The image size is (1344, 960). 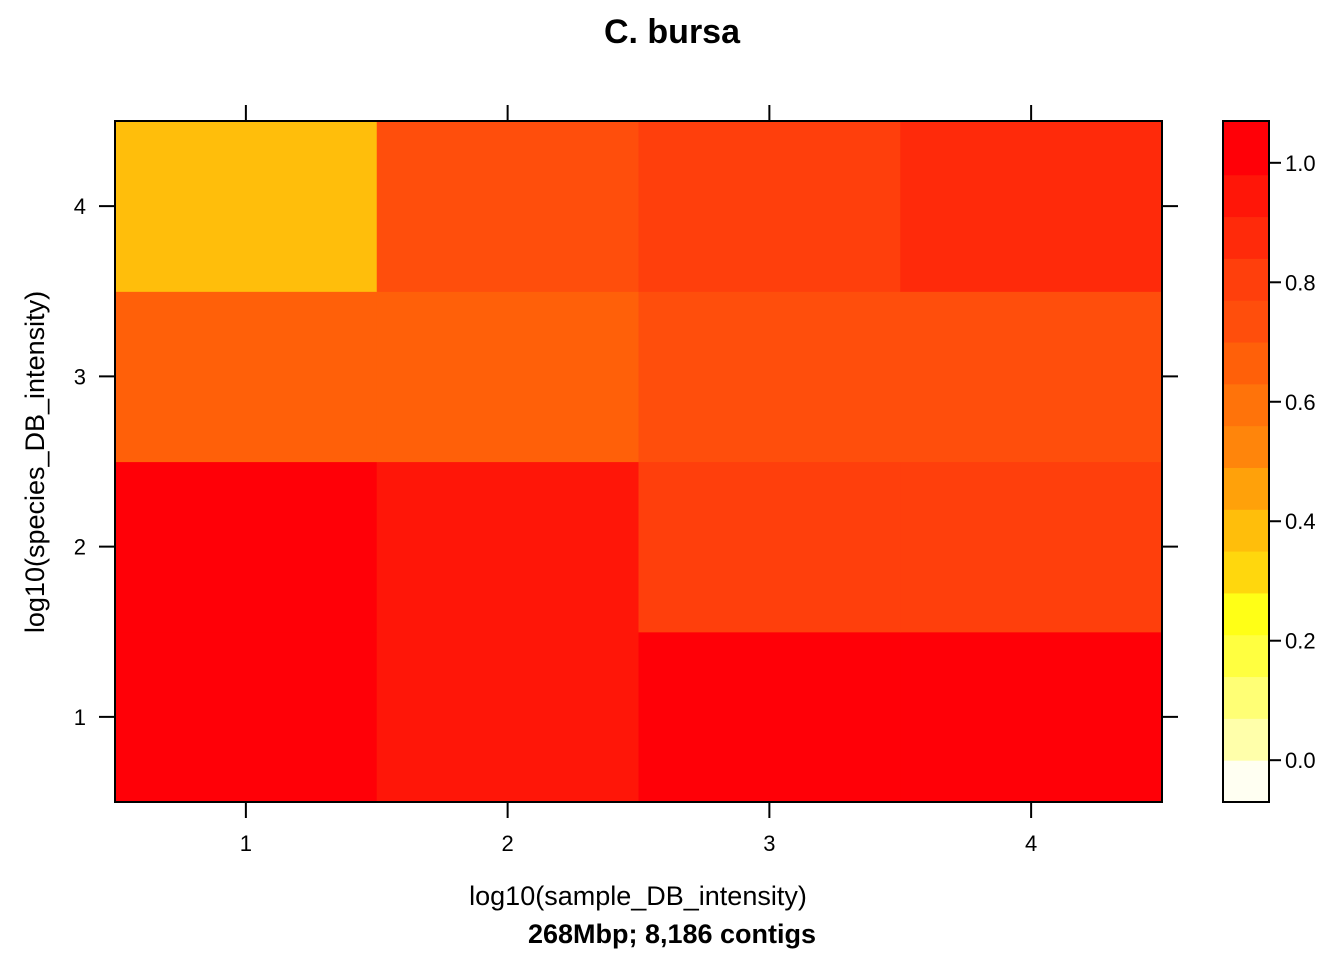 I want to click on colorbar: 0.0 0.2 0.4 0.6 0.8 1.0, so click(x=1269, y=462).